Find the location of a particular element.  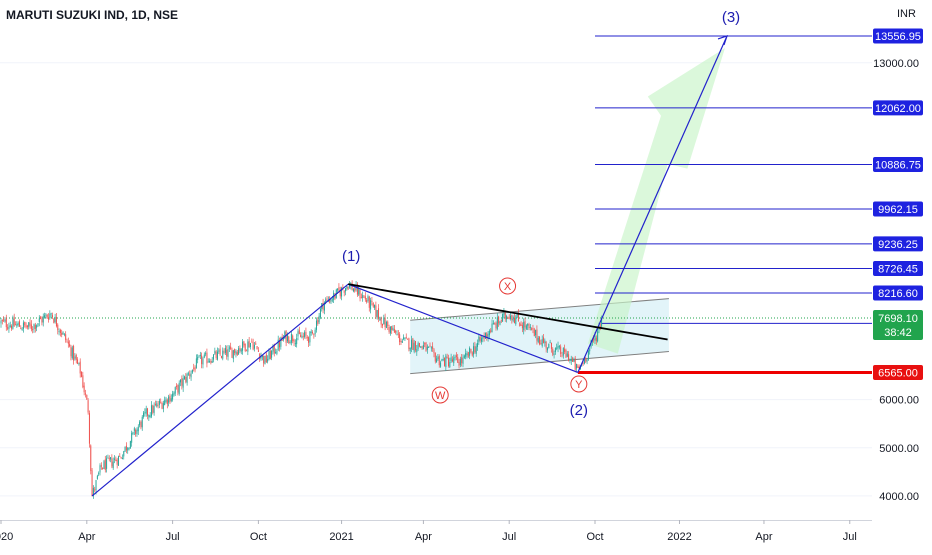

wave-y-label: Y is located at coordinates (579, 385).